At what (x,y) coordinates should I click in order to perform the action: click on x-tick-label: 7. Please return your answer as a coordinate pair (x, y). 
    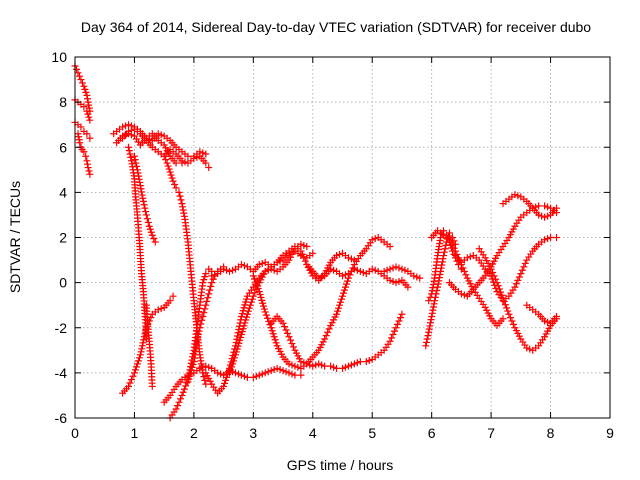
    Looking at the image, I should click on (491, 433).